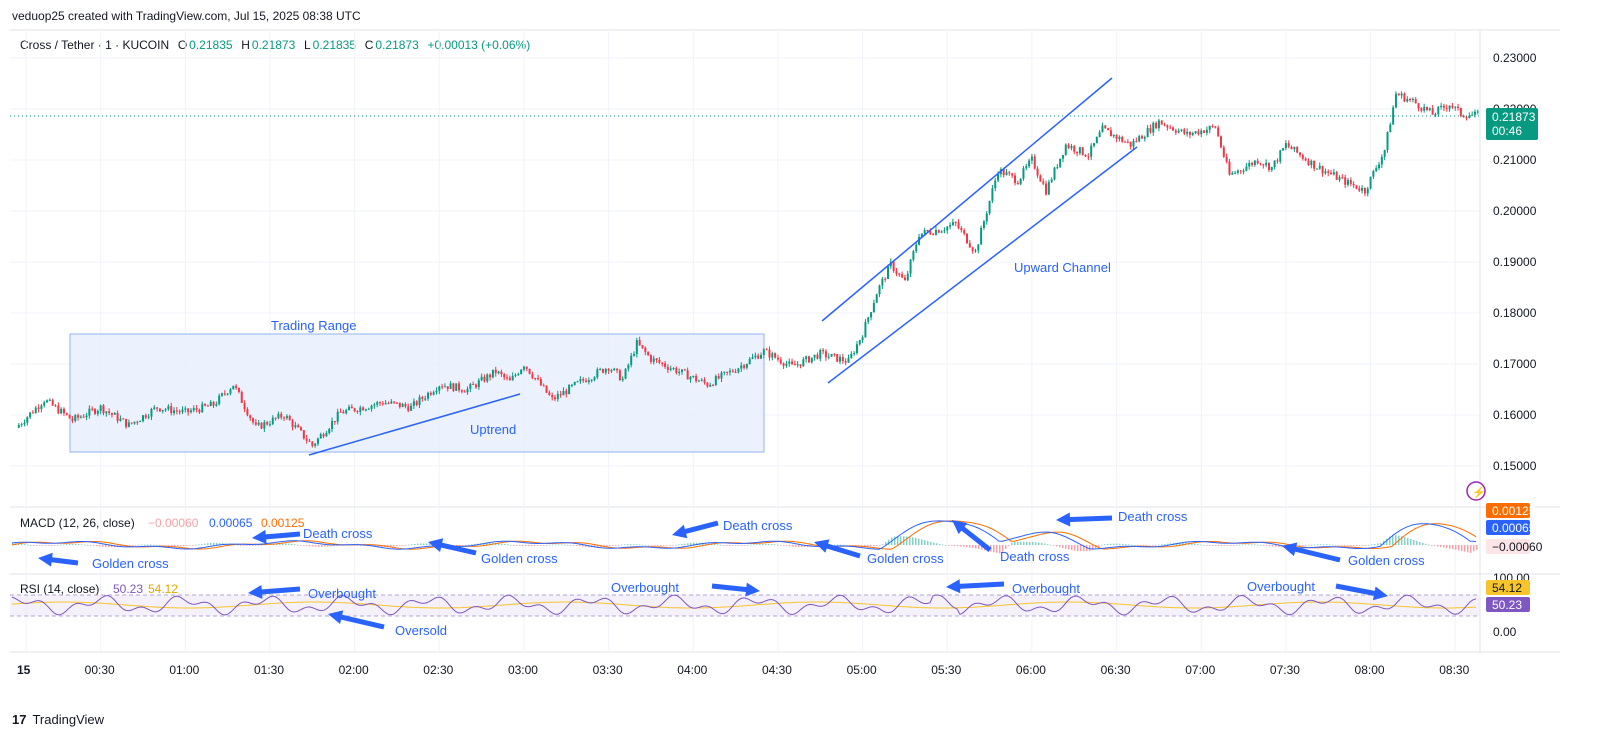  What do you see at coordinates (273, 45) in the screenshot?
I see `high-value: 0.21873` at bounding box center [273, 45].